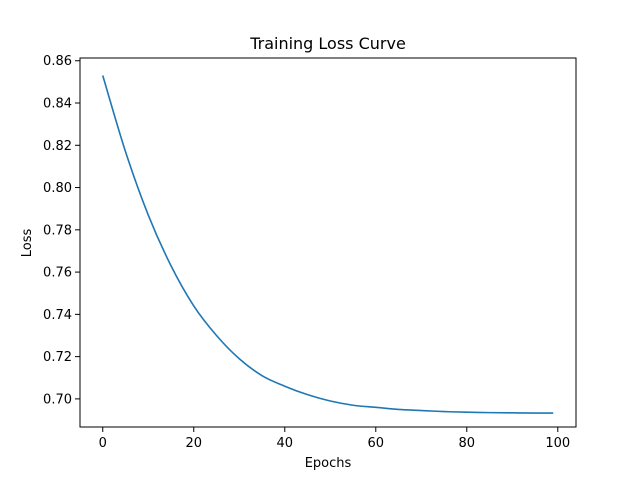  What do you see at coordinates (57, 399) in the screenshot?
I see `y-tick-label: 0.70` at bounding box center [57, 399].